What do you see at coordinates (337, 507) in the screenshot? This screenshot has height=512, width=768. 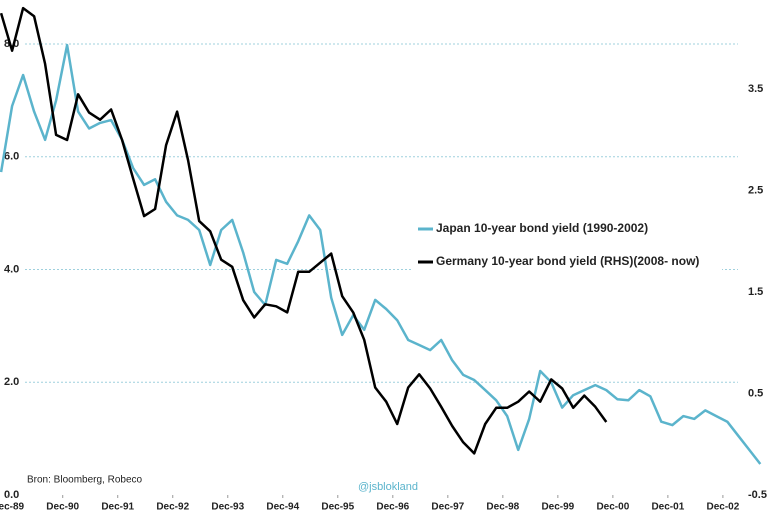 I see `x-tick-label: Dec-95` at bounding box center [337, 507].